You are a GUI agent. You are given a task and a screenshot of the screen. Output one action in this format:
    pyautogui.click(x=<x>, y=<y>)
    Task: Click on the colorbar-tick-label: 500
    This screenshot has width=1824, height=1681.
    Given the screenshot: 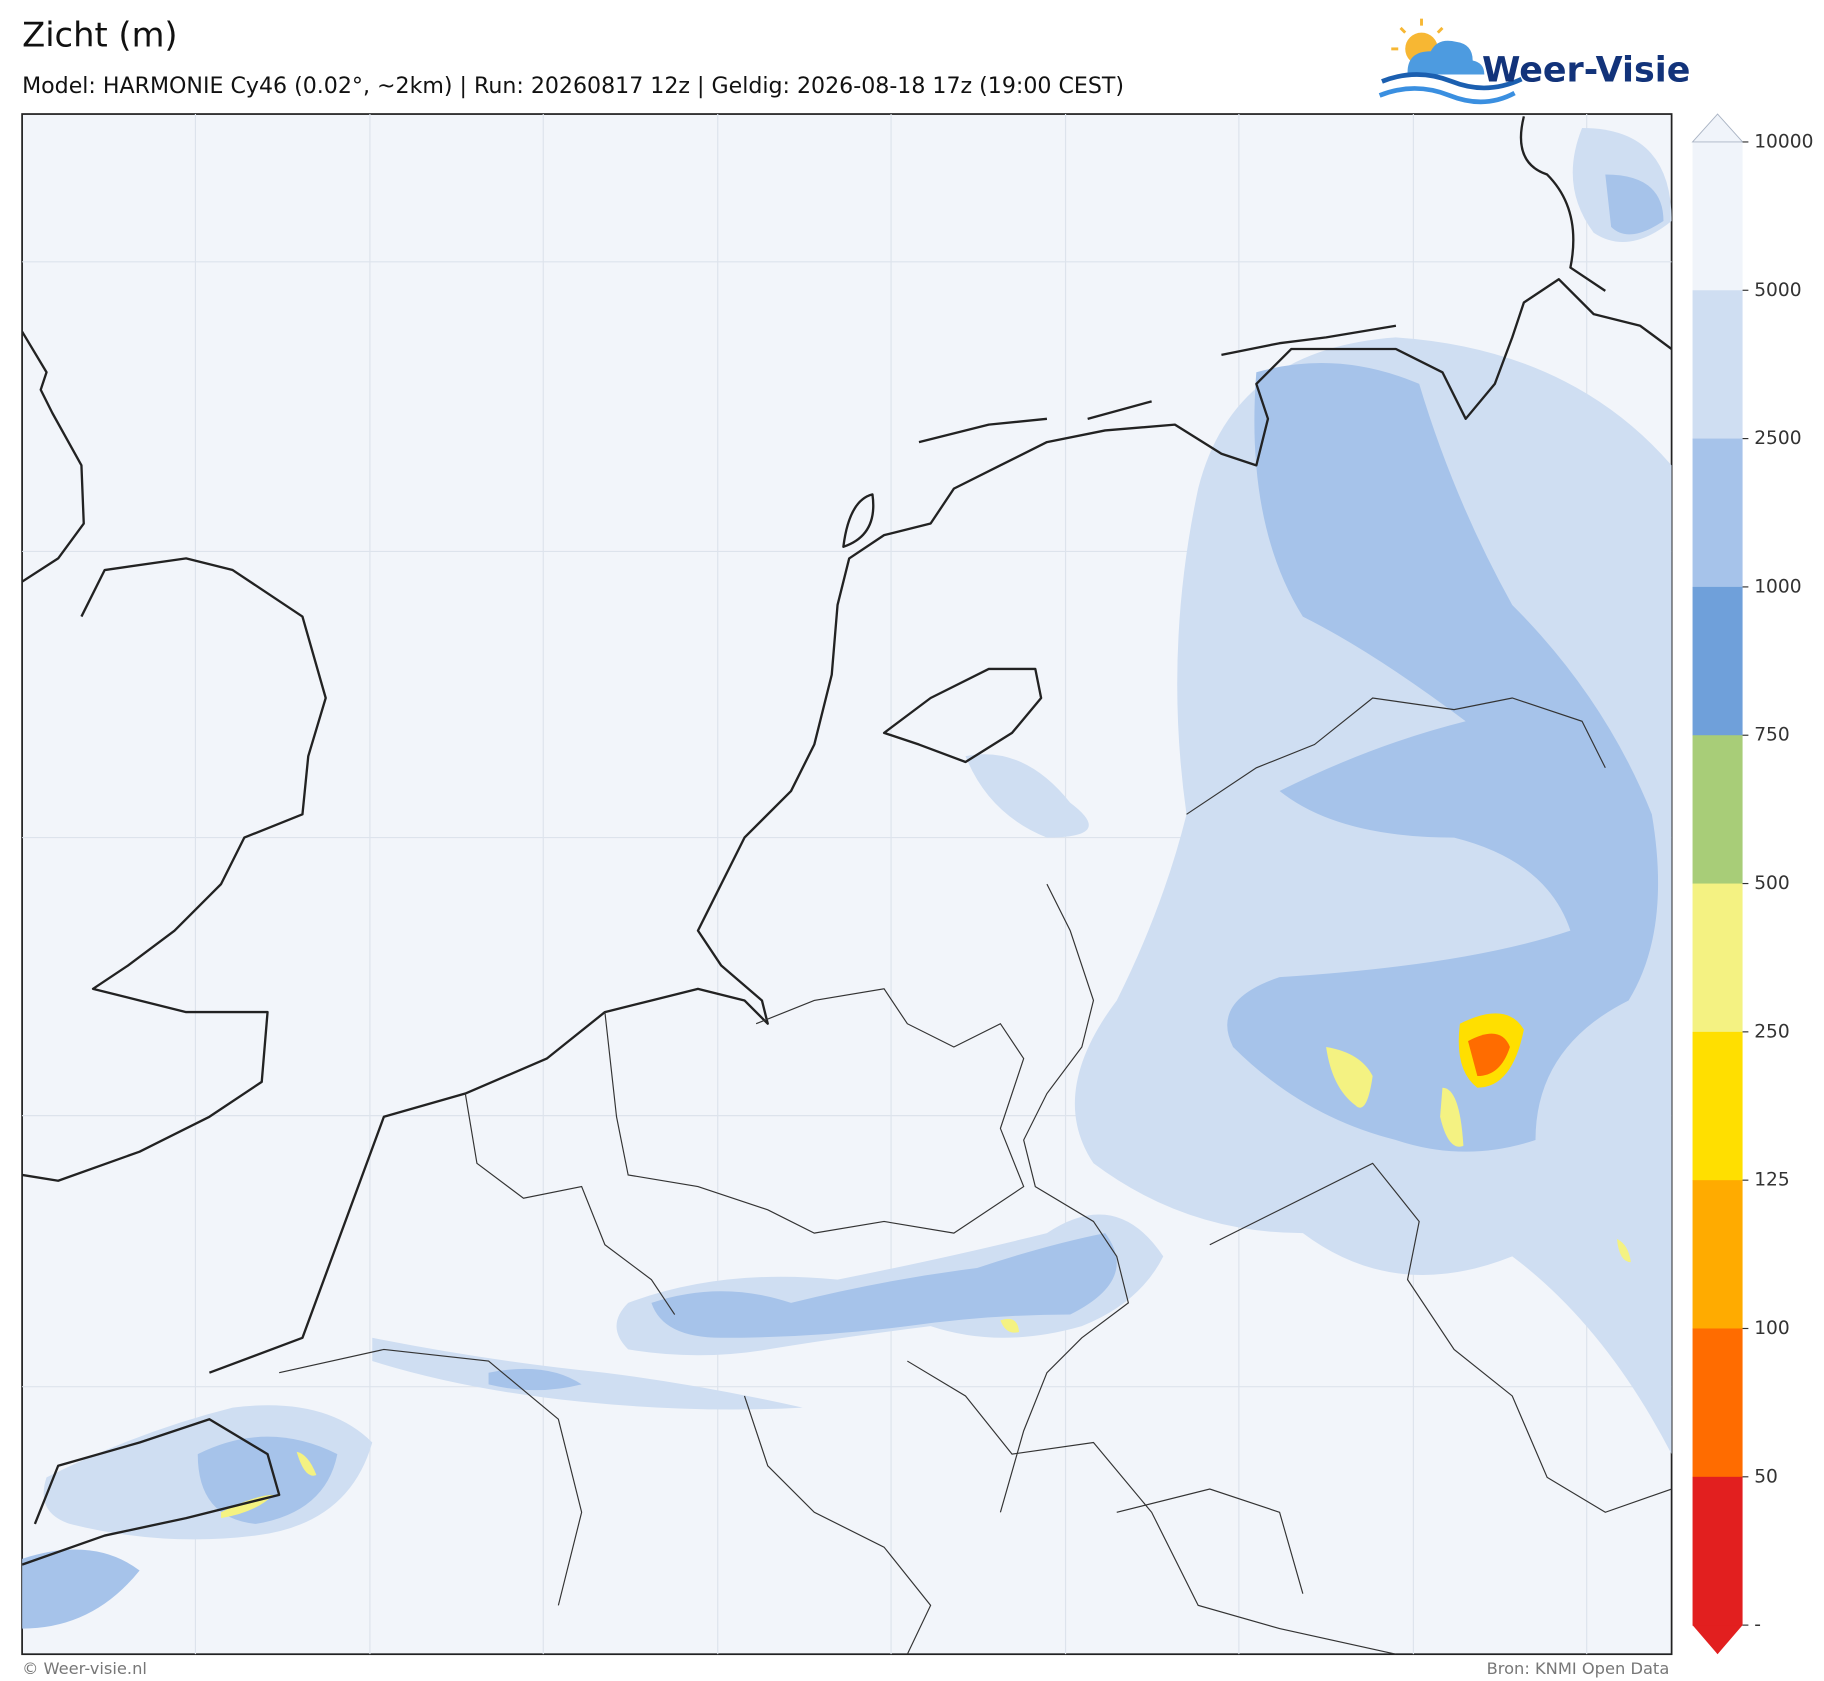 What is the action you would take?
    pyautogui.click(x=1772, y=883)
    